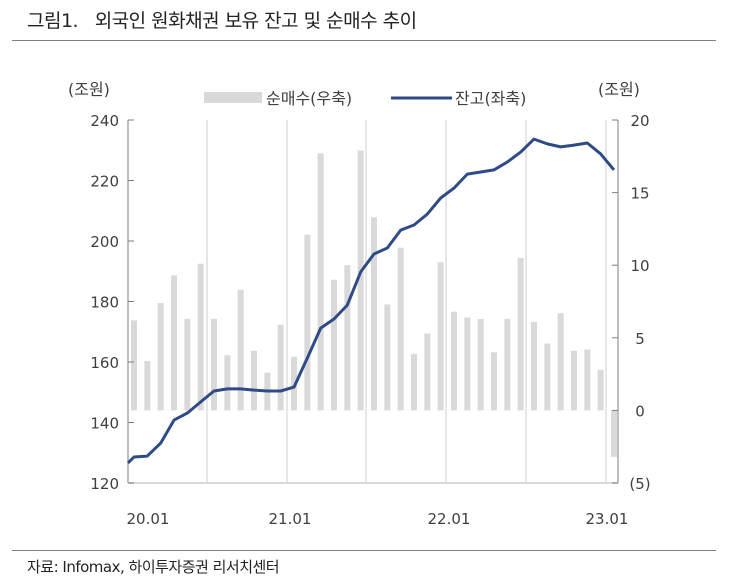 Image resolution: width=742 pixels, height=587 pixels. I want to click on left-axis-labels: 240 220 200 180 160 140 120, so click(104, 302).